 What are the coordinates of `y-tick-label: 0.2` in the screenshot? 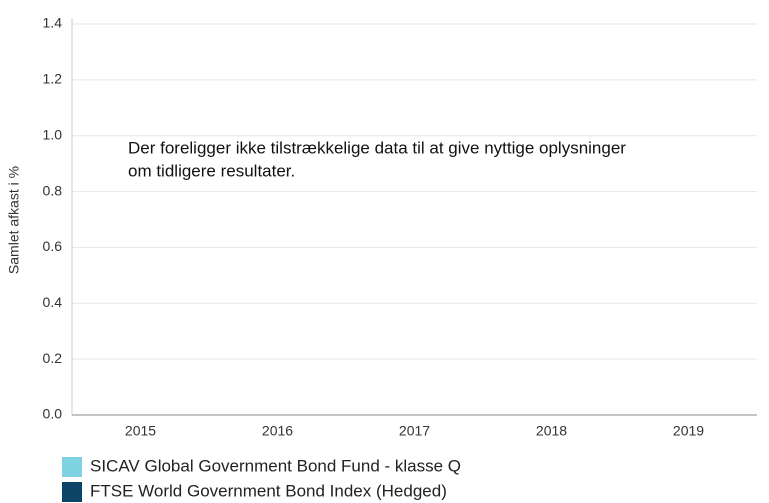 It's located at (53, 358).